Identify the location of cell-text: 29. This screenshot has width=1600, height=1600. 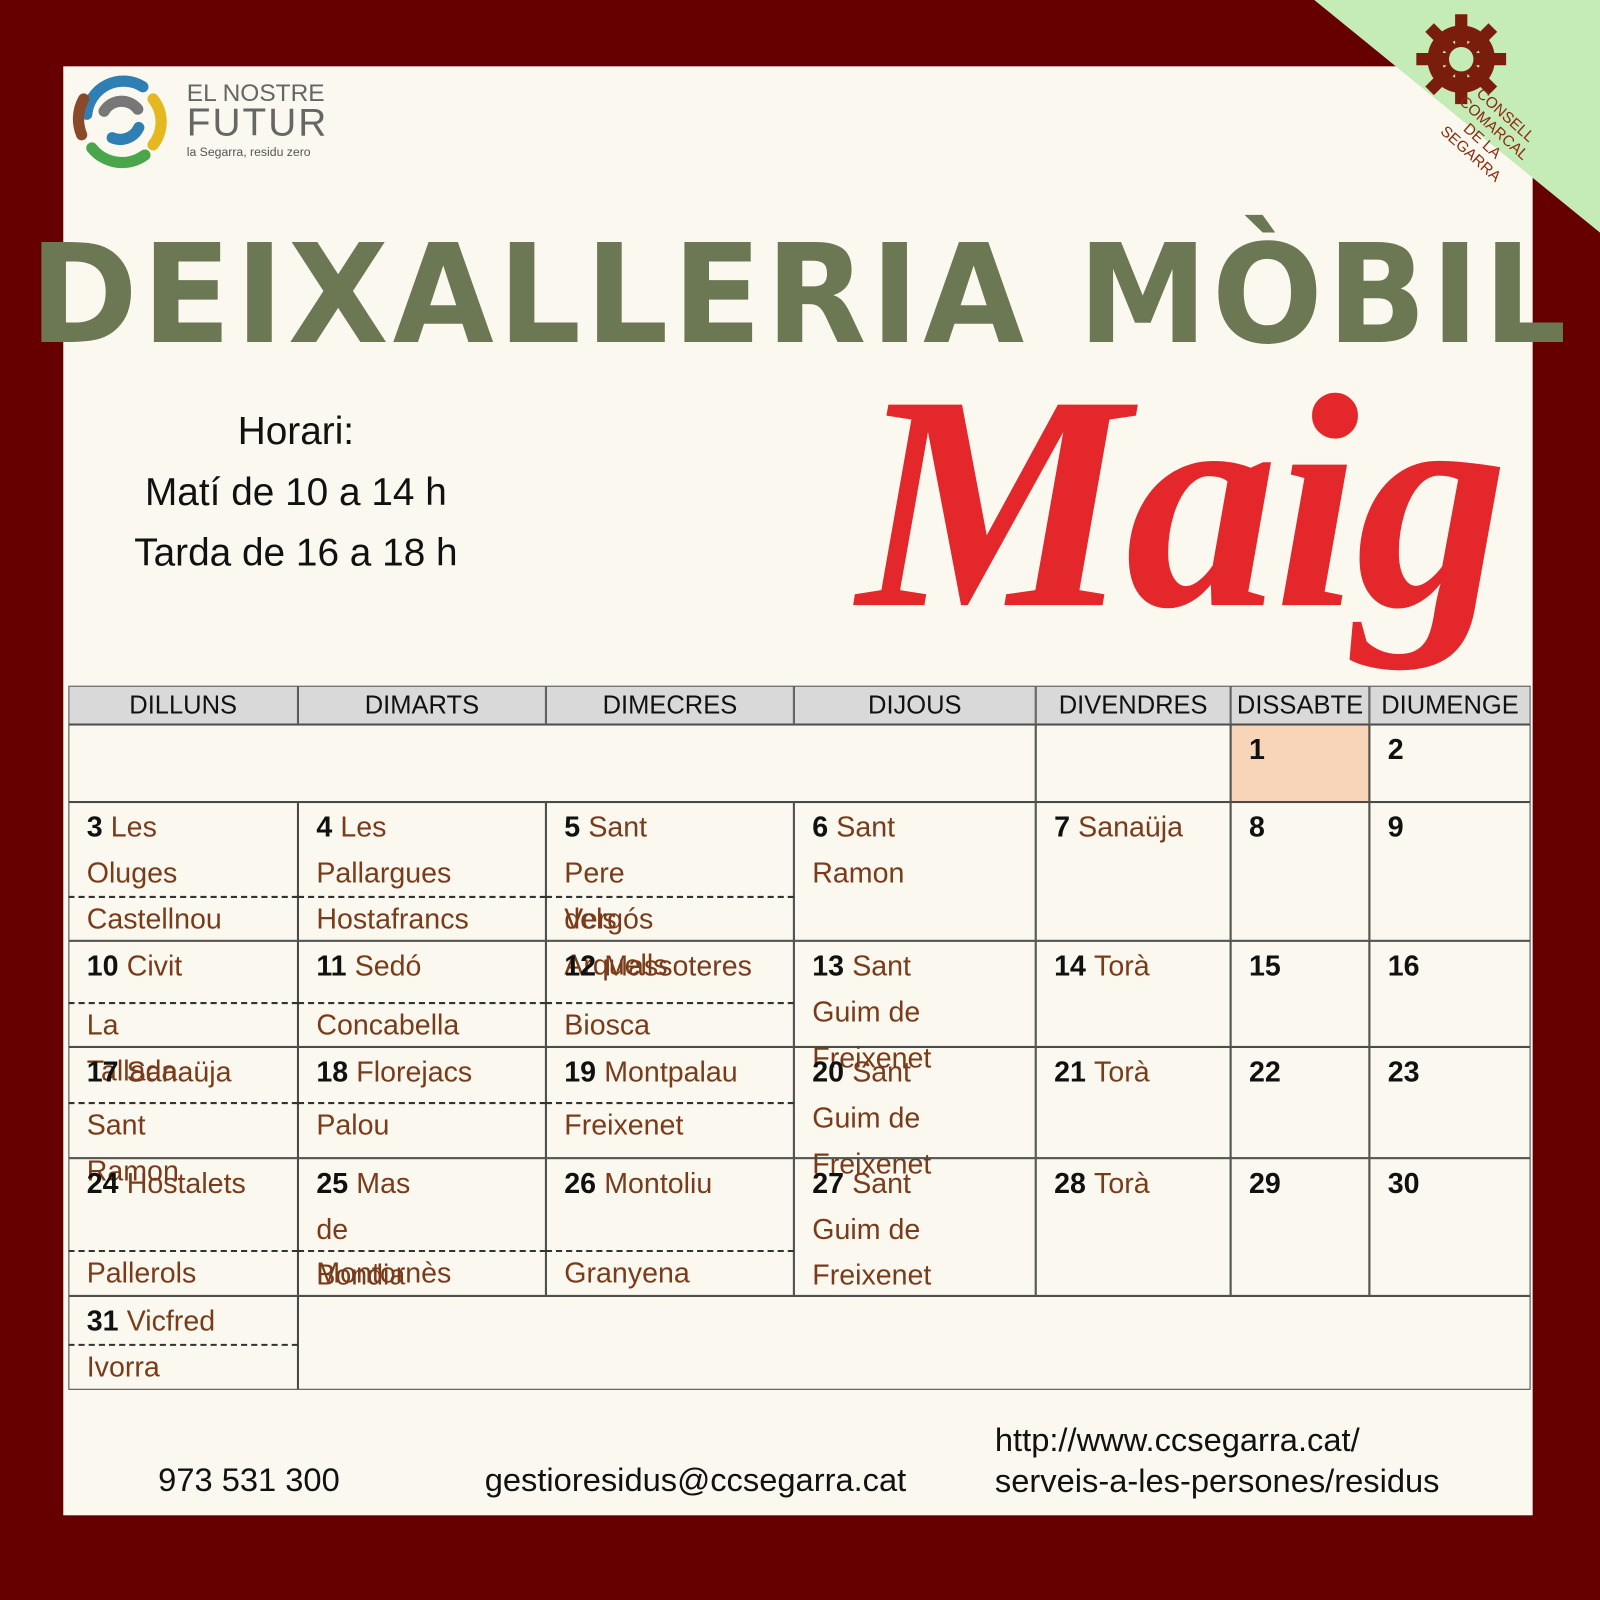
(1269, 1183).